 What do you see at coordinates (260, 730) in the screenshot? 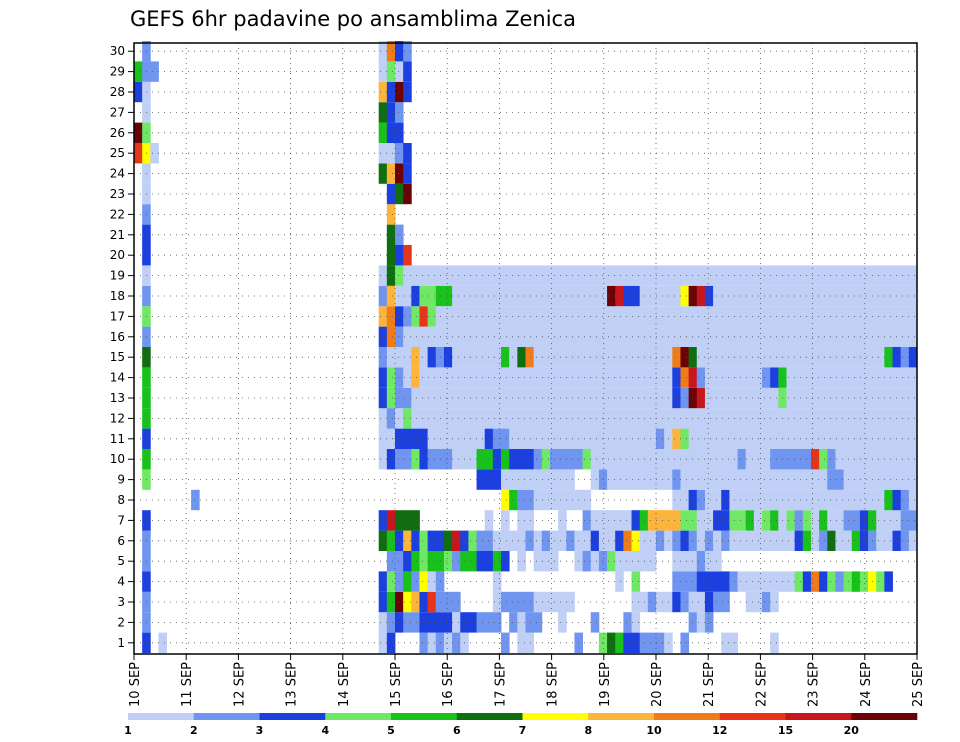
I see `colorbar-label: 3` at bounding box center [260, 730].